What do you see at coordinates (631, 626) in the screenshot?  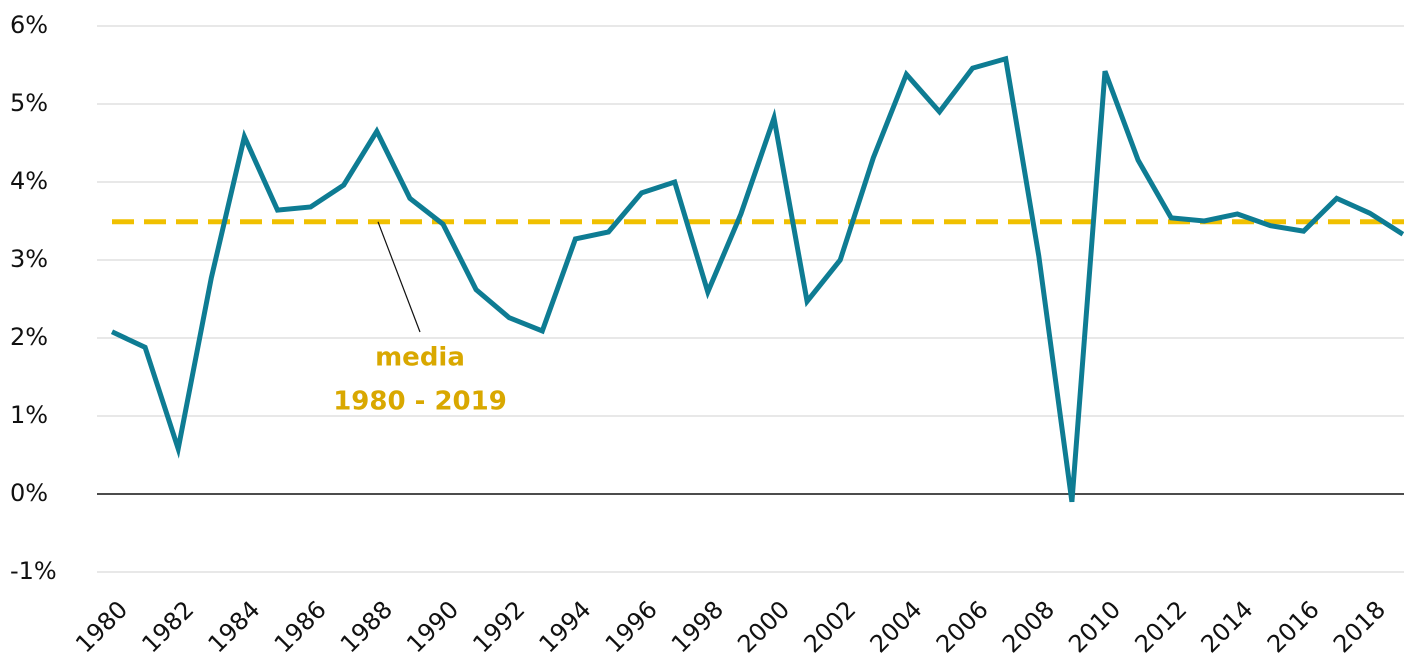 I see `x-tick-label: 1996` at bounding box center [631, 626].